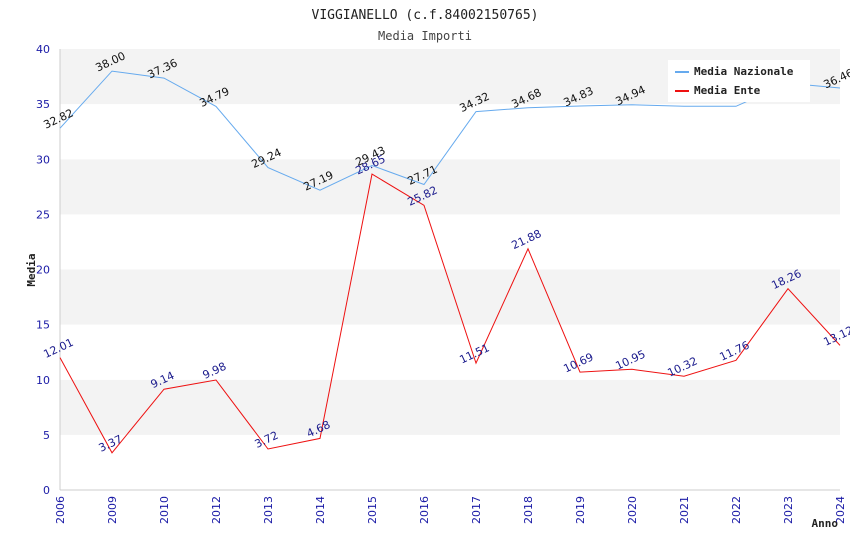 The width and height of the screenshot is (850, 550). I want to click on x-tick-label: 2020, so click(632, 510).